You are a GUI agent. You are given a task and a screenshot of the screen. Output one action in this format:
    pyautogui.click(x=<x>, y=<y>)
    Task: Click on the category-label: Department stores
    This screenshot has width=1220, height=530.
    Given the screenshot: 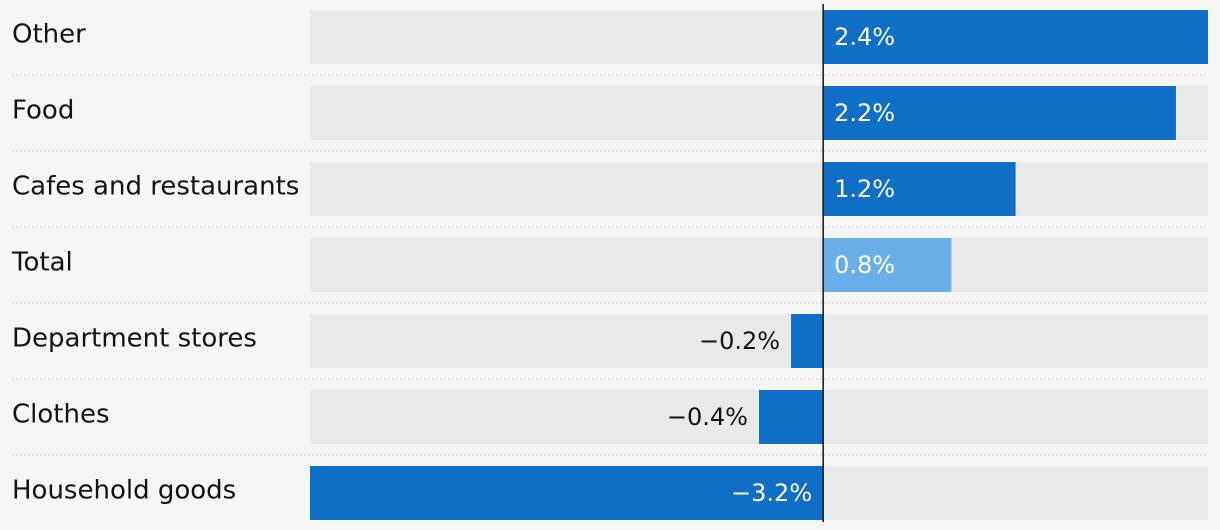 What is the action you would take?
    pyautogui.click(x=134, y=339)
    